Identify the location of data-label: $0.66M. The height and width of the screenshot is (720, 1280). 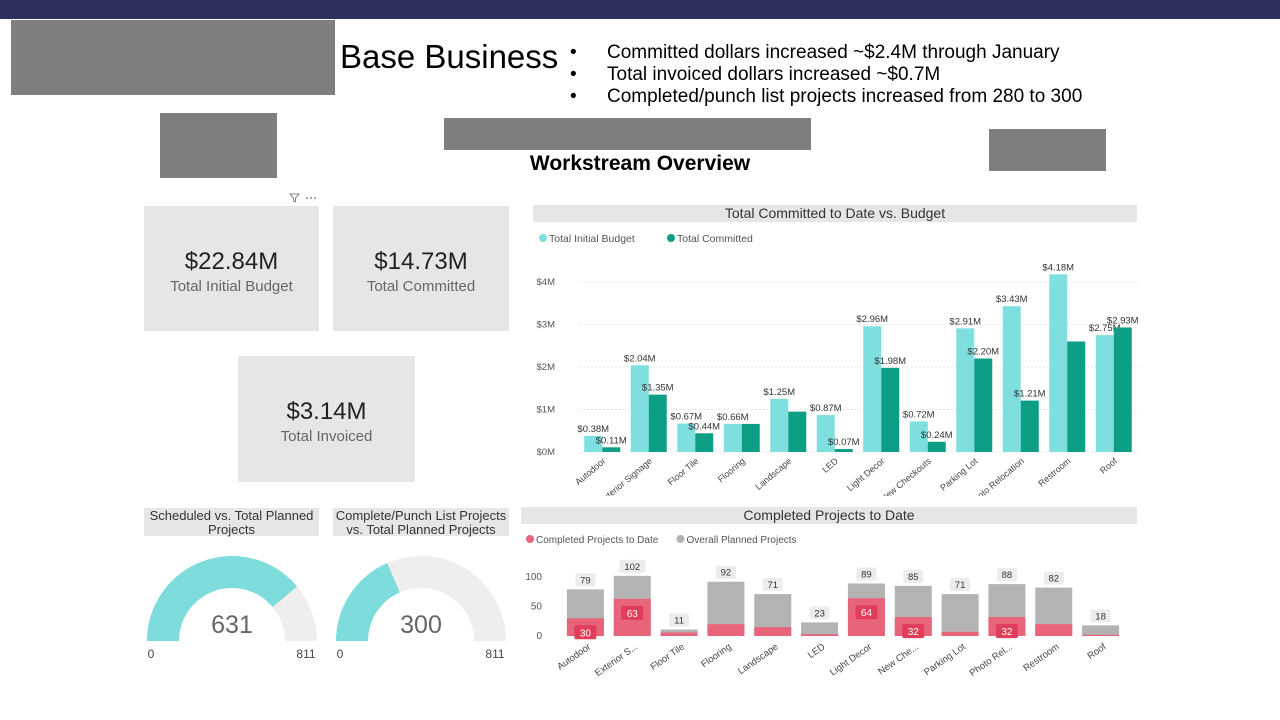
(733, 417).